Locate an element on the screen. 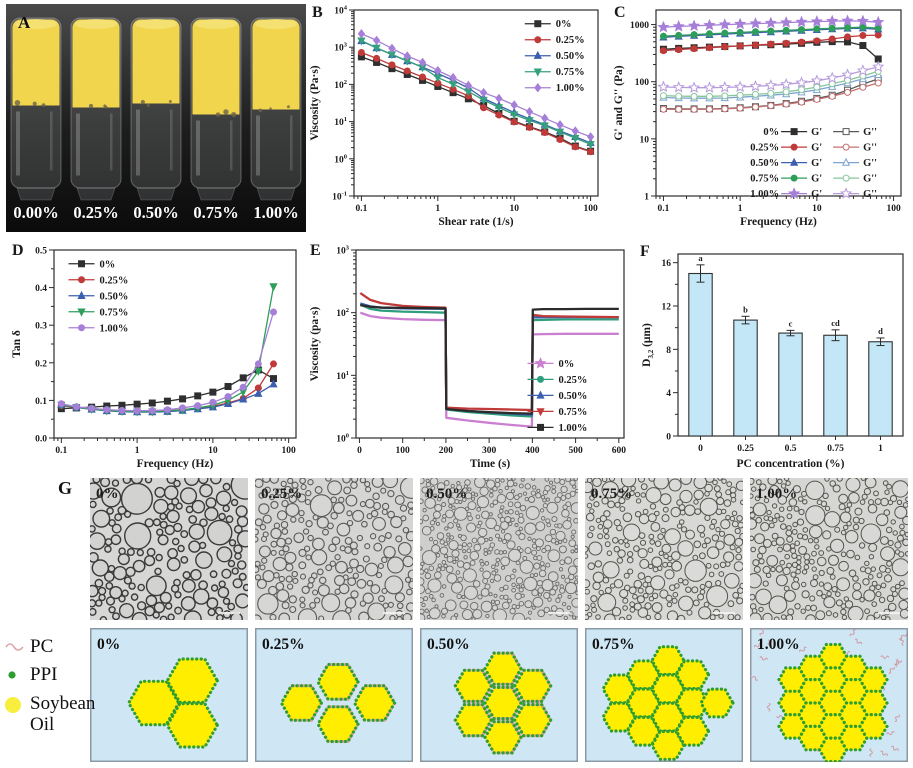  svg-text: D3,2 (μm) is located at coordinates (648, 345).